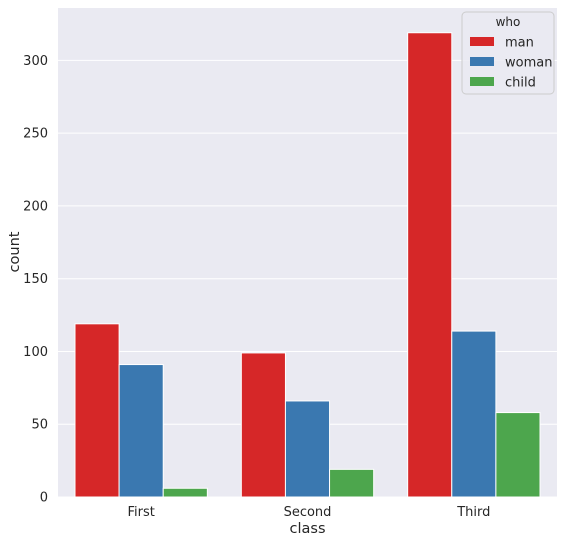 This screenshot has height=543, width=566. What do you see at coordinates (528, 63) in the screenshot?
I see `legend-label-woman: woman` at bounding box center [528, 63].